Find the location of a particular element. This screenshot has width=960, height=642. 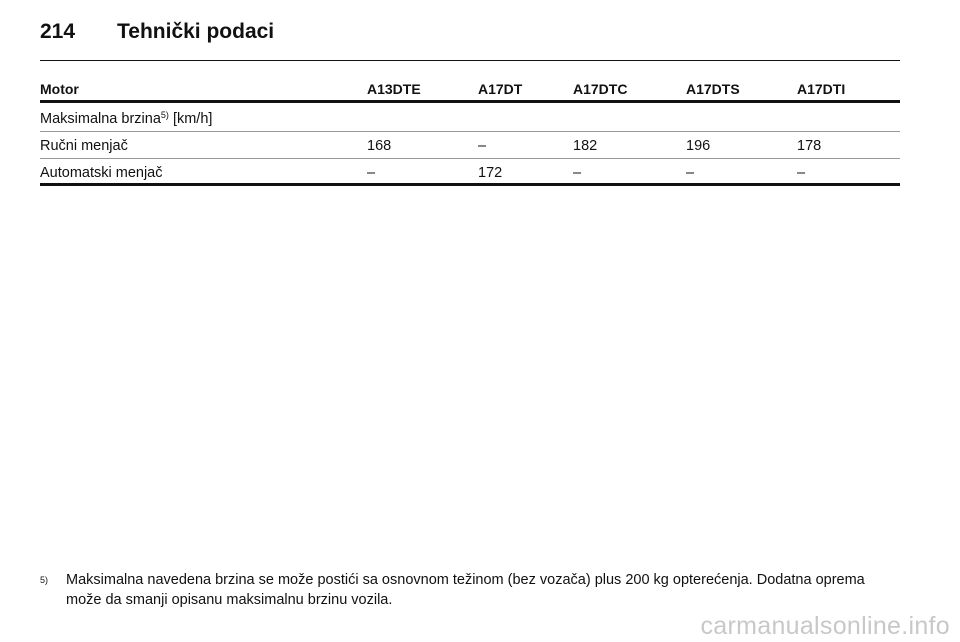

cell: 172 is located at coordinates (490, 173).